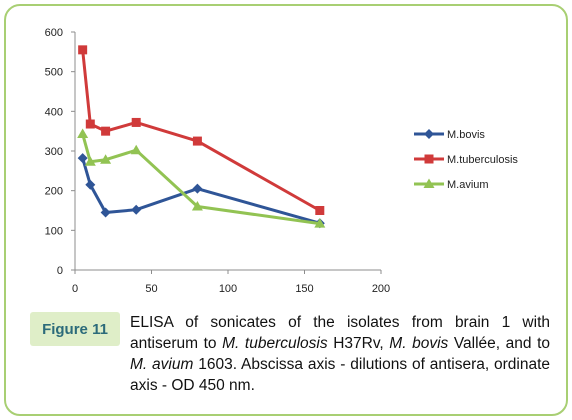  I want to click on caption-italic-text: M. avium, so click(162, 364).